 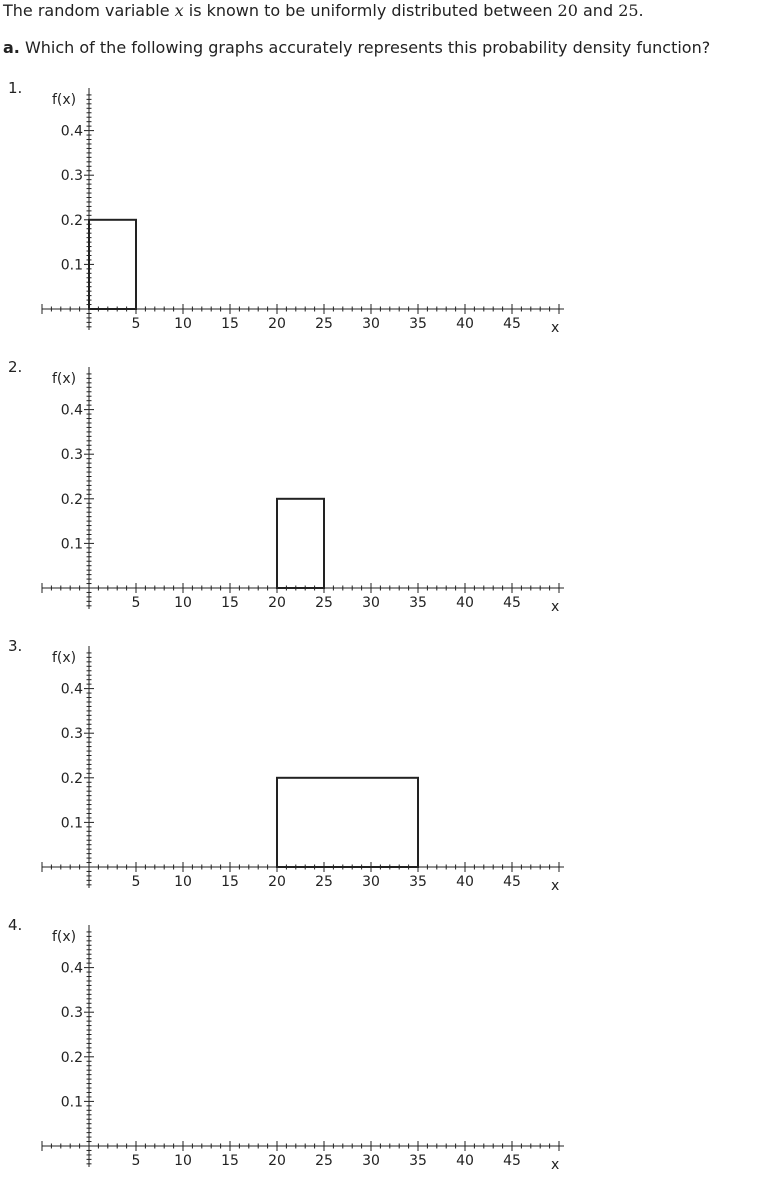 What do you see at coordinates (179, 10) in the screenshot?
I see `variable-x: x` at bounding box center [179, 10].